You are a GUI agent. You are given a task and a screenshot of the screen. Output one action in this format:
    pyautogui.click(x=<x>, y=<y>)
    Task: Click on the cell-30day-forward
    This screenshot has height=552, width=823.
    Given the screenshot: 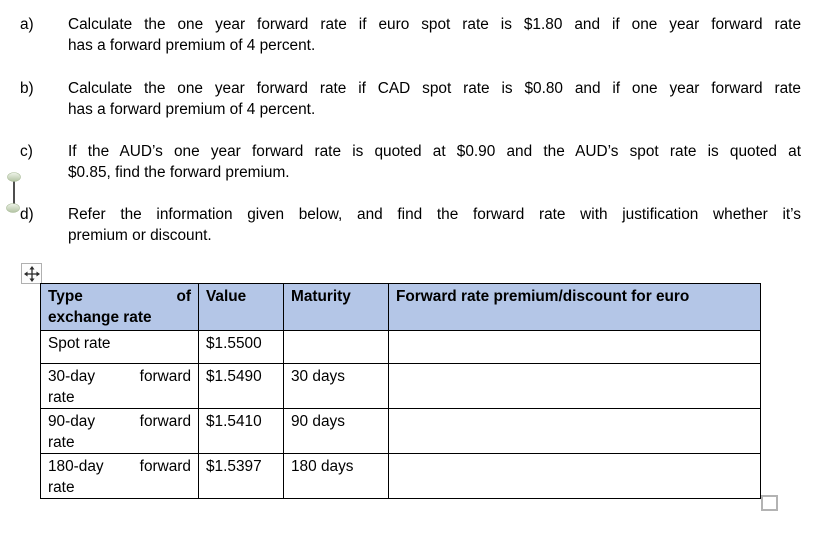 What is the action you would take?
    pyautogui.click(x=574, y=386)
    